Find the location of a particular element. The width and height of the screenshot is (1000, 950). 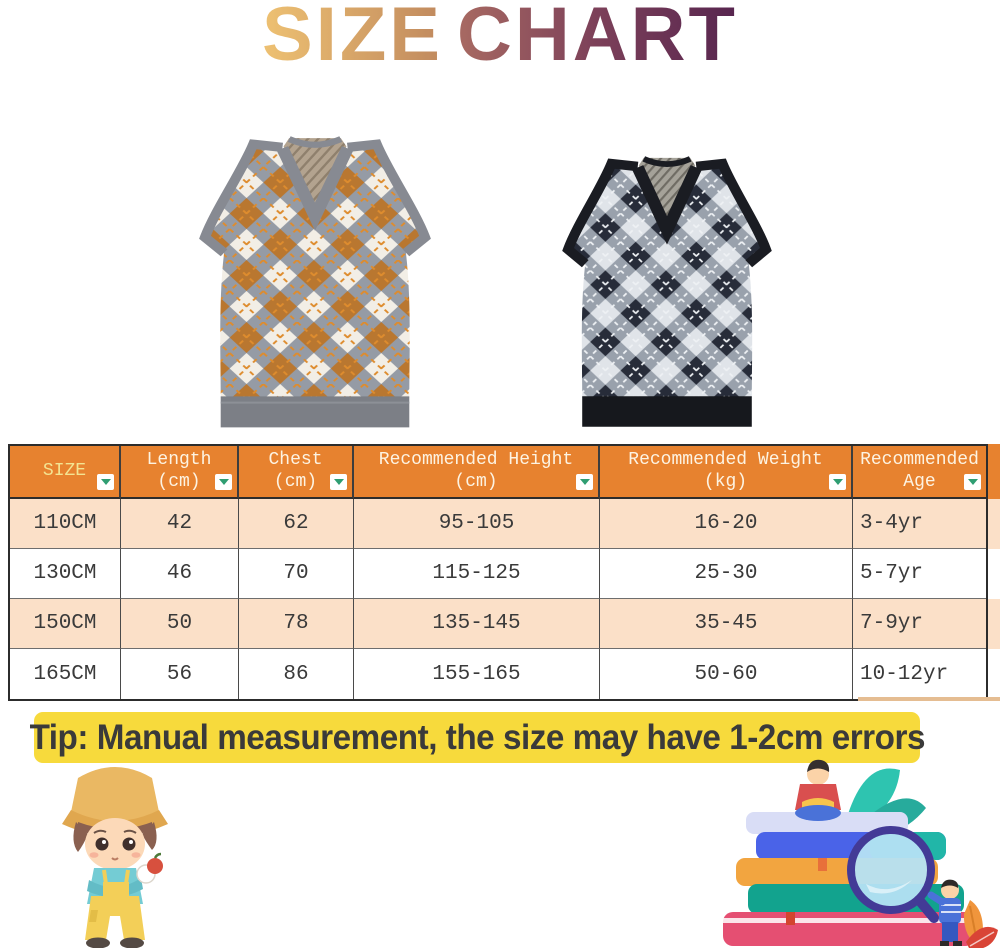

table-cell-height: 115-125 is located at coordinates (477, 574).